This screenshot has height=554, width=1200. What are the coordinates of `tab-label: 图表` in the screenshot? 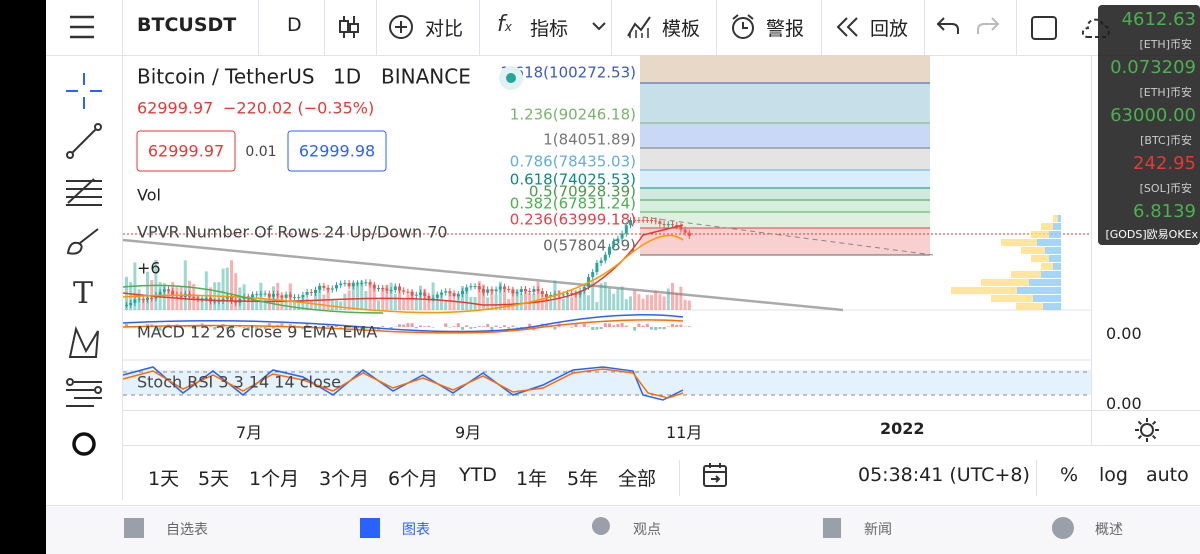 It's located at (416, 530).